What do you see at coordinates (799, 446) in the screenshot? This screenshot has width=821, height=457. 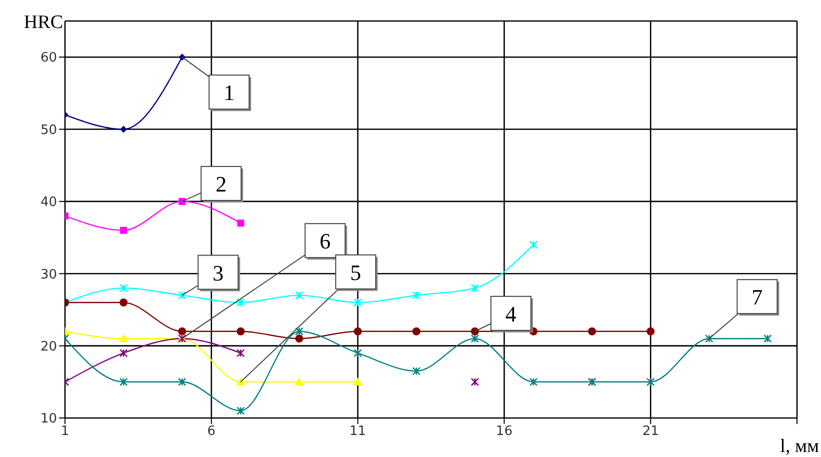 I see `x-axis-title: l, мм` at bounding box center [799, 446].